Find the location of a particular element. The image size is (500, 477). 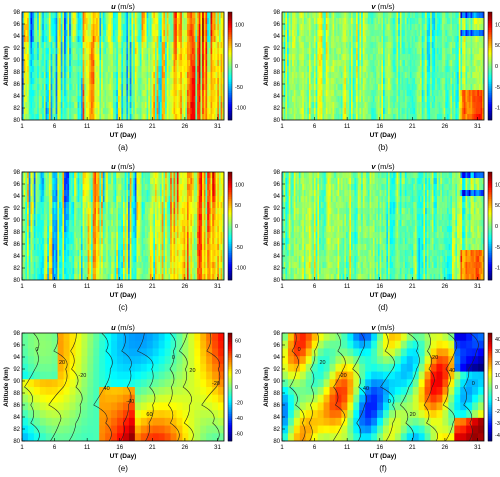

colorbar-tick-label: 60 is located at coordinates (238, 342).